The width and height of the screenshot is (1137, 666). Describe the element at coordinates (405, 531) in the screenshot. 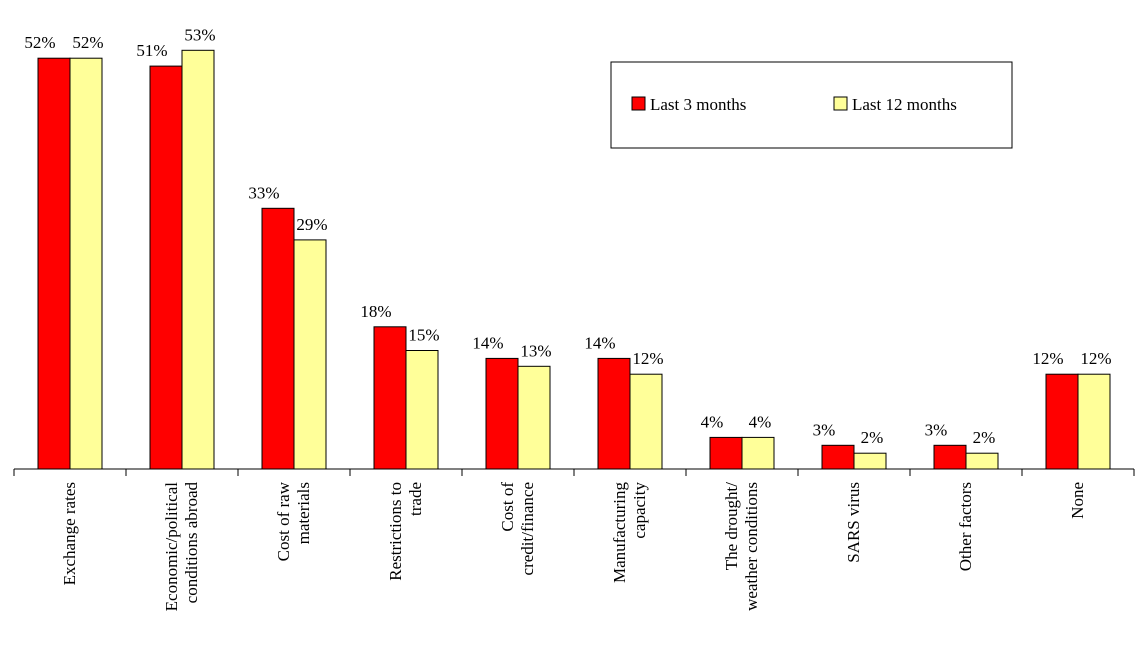

I see `x-tick-label: Restrictions to trade` at that location.